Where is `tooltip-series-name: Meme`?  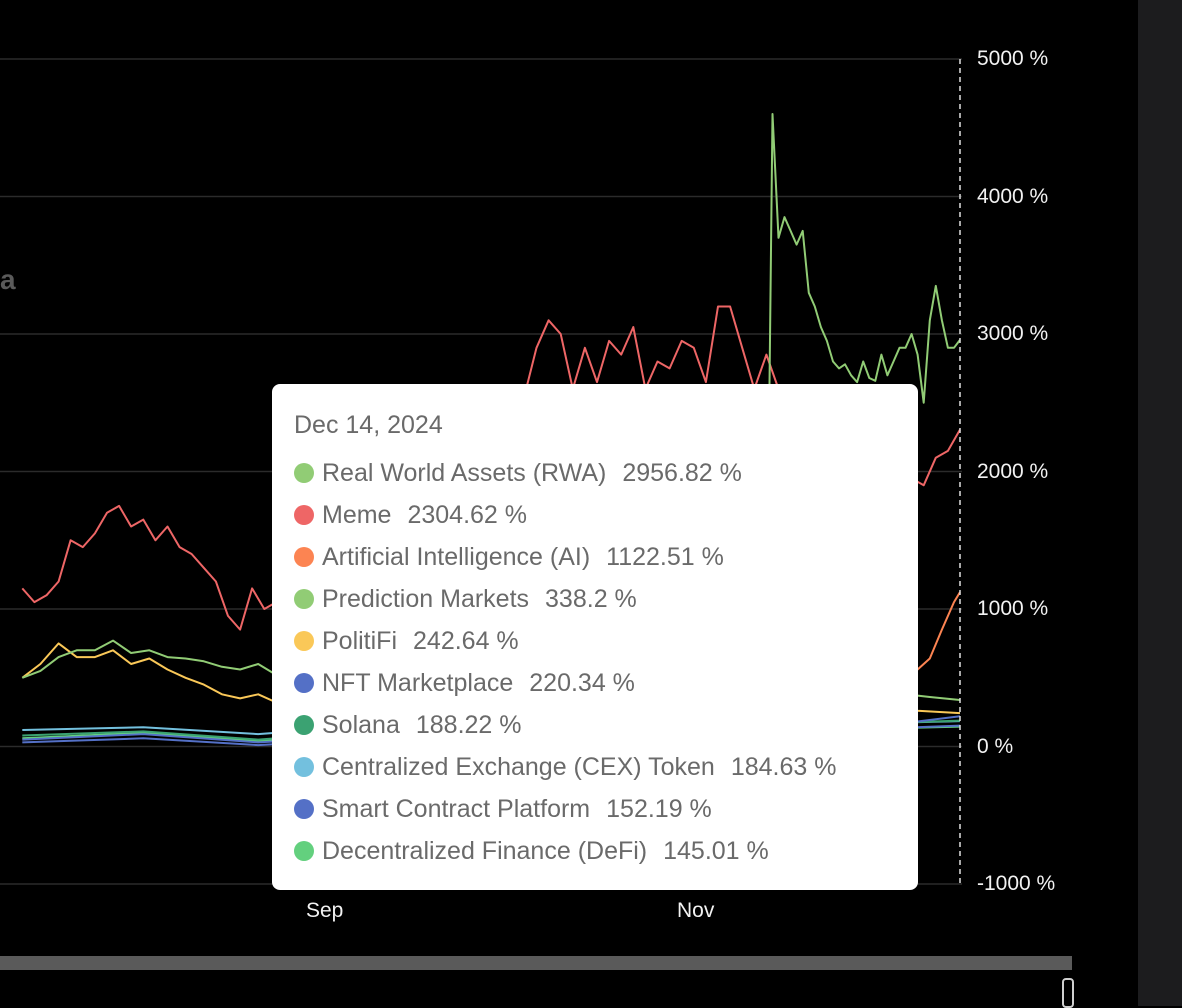
tooltip-series-name: Meme is located at coordinates (357, 514).